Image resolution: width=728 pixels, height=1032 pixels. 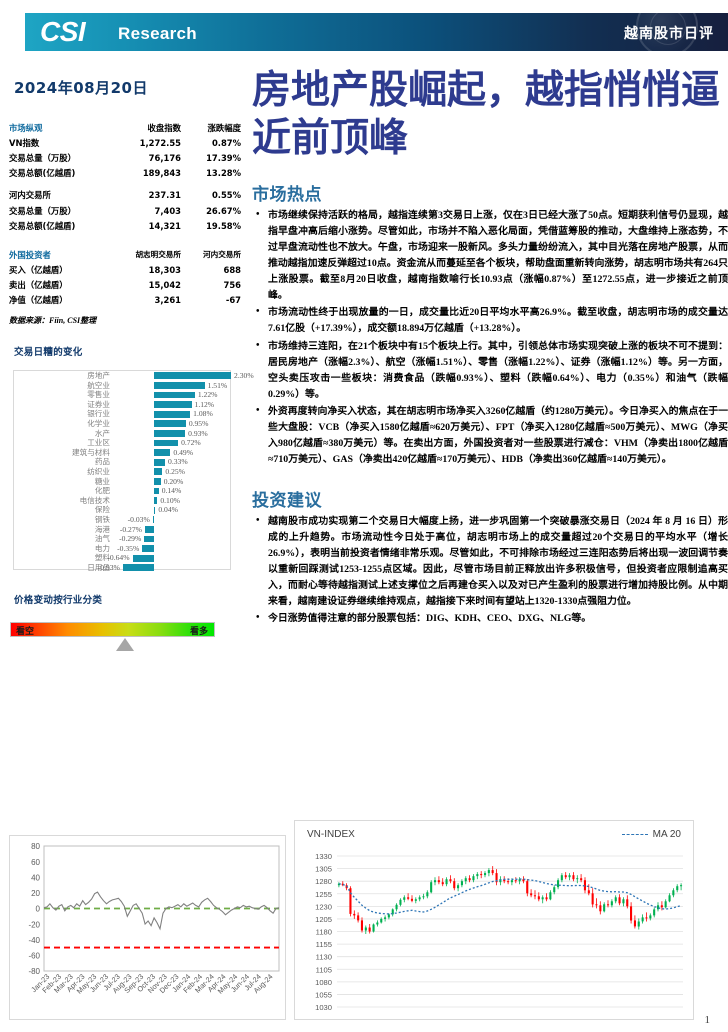 I want to click on sector-bar-track: 1.51%, so click(x=173, y=386).